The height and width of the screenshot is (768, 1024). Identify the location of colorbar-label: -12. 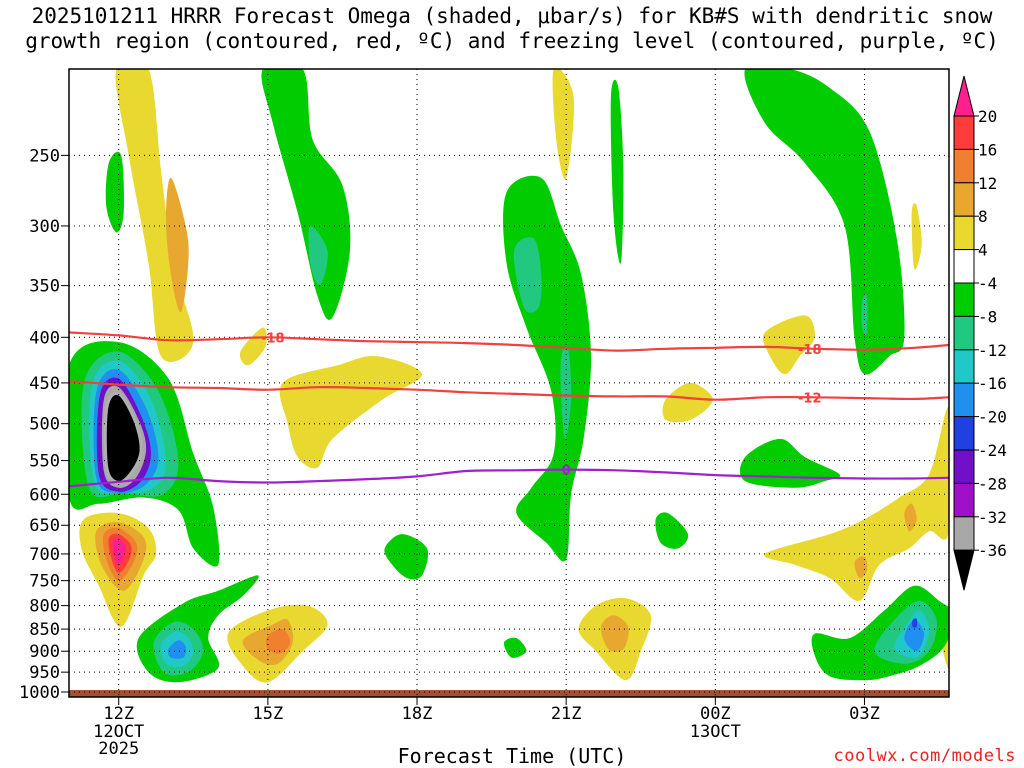
(992, 350).